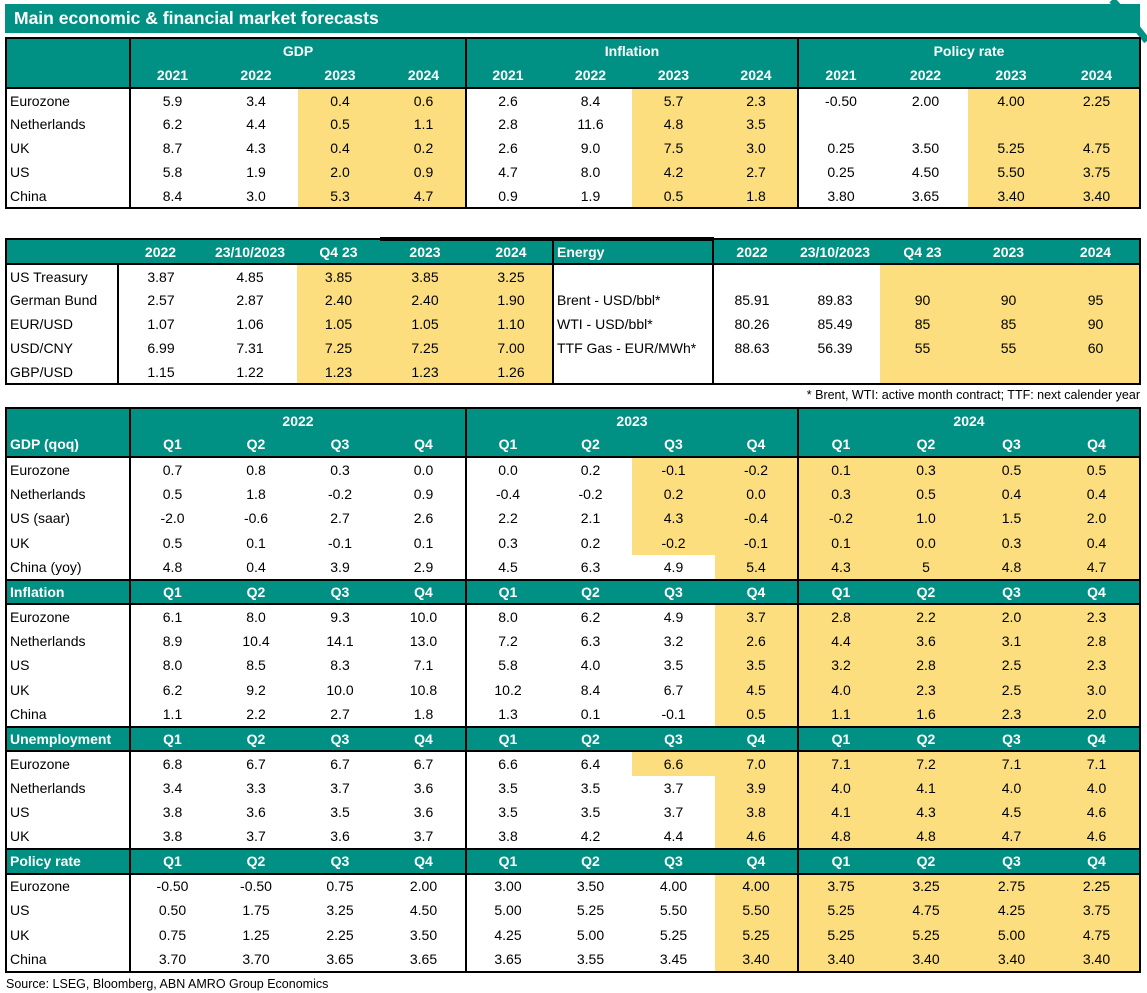 The height and width of the screenshot is (993, 1147). What do you see at coordinates (756, 469) in the screenshot?
I see `value-cell: -0.2` at bounding box center [756, 469].